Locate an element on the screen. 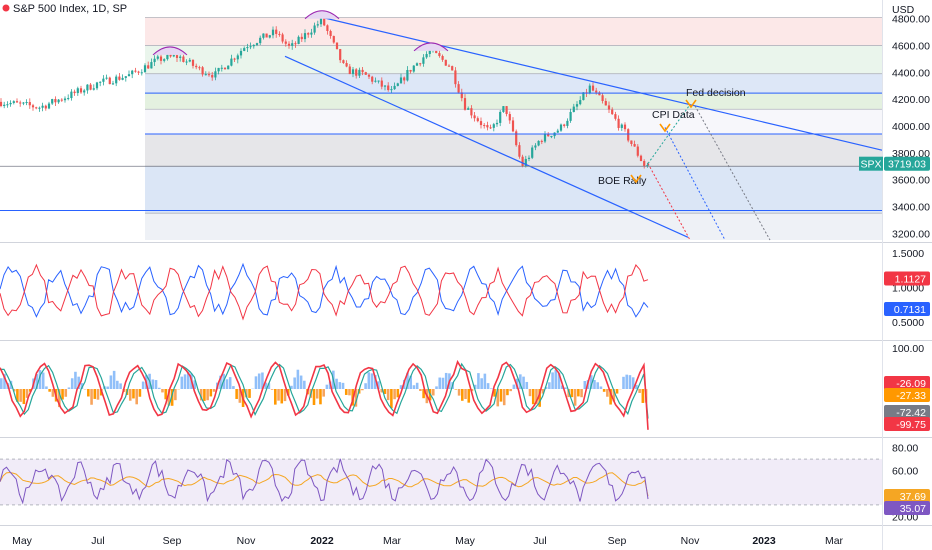 This screenshot has width=932, height=550. annotation-label: BOE Rally is located at coordinates (622, 181).